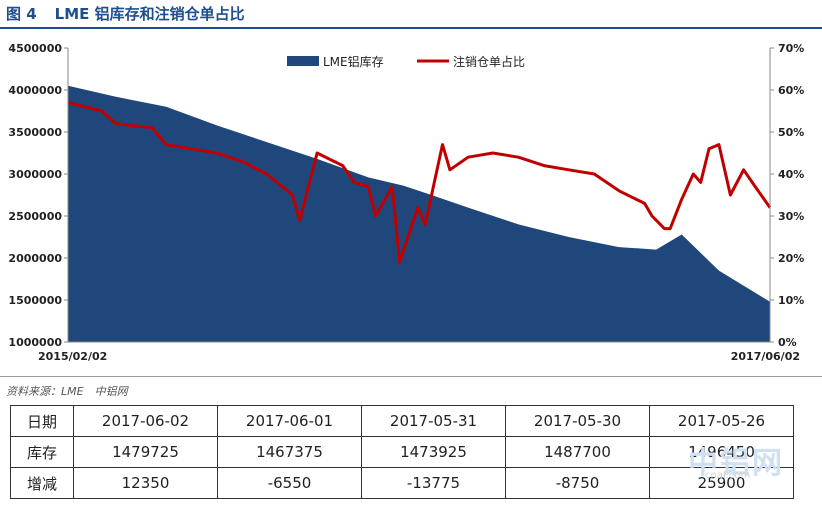 The image size is (822, 513). What do you see at coordinates (787, 342) in the screenshot?
I see `right-axis-tick-label: 0%` at bounding box center [787, 342].